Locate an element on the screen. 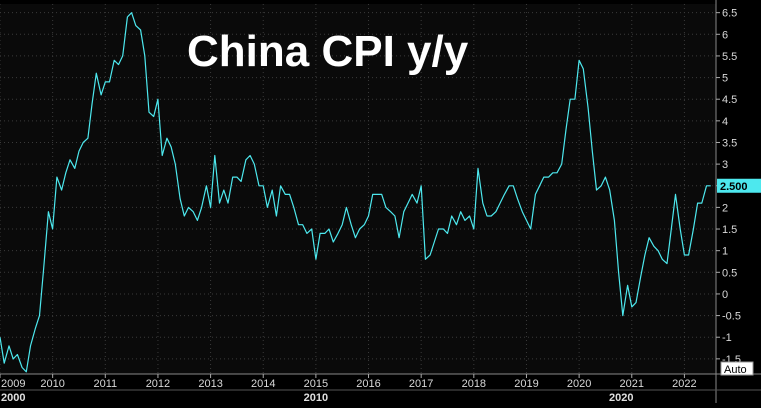 This screenshot has width=761, height=408. y-tick-label: 6.5 is located at coordinates (729, 14).